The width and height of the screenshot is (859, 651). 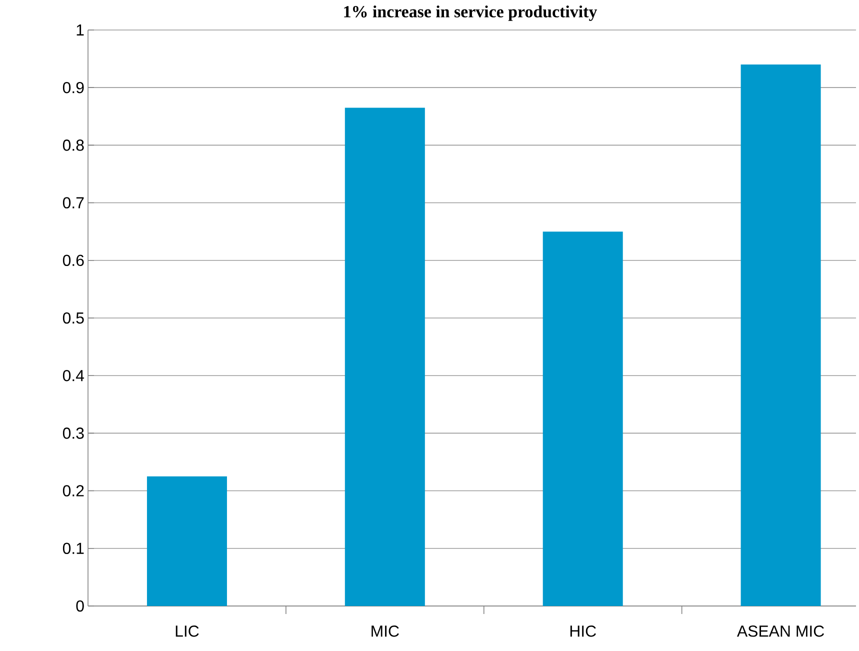 I want to click on chart-title: 1% increase in service productivity, so click(x=471, y=13).